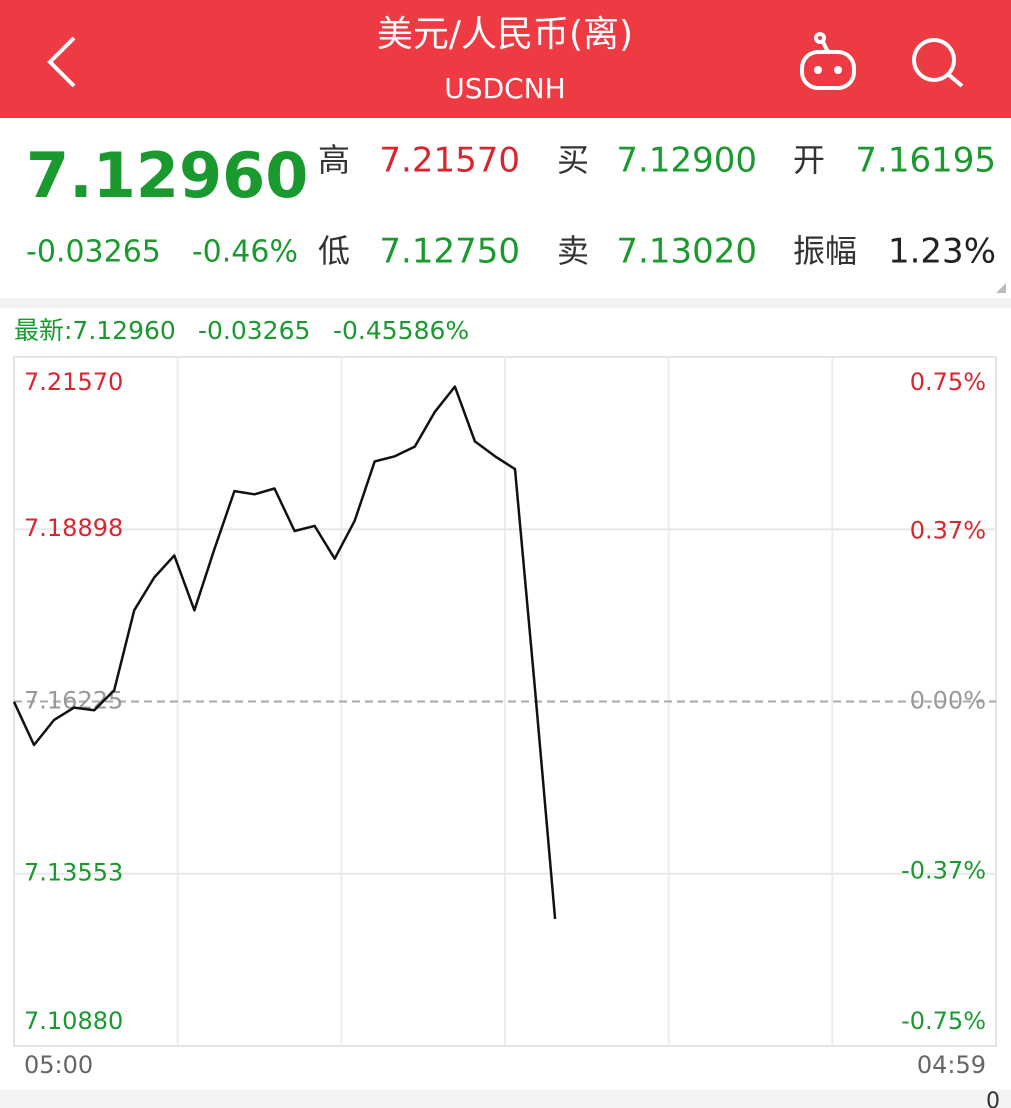 The width and height of the screenshot is (1011, 1108). Describe the element at coordinates (943, 870) in the screenshot. I see `y2-tick-label: -0.37%` at that location.